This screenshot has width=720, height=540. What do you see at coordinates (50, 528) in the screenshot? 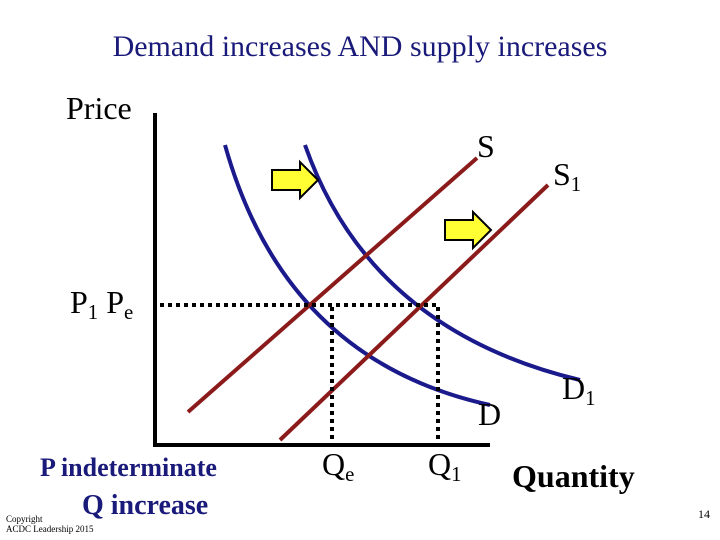
I see `copyright-line-2: ACDC Leadership 2015` at bounding box center [50, 528].